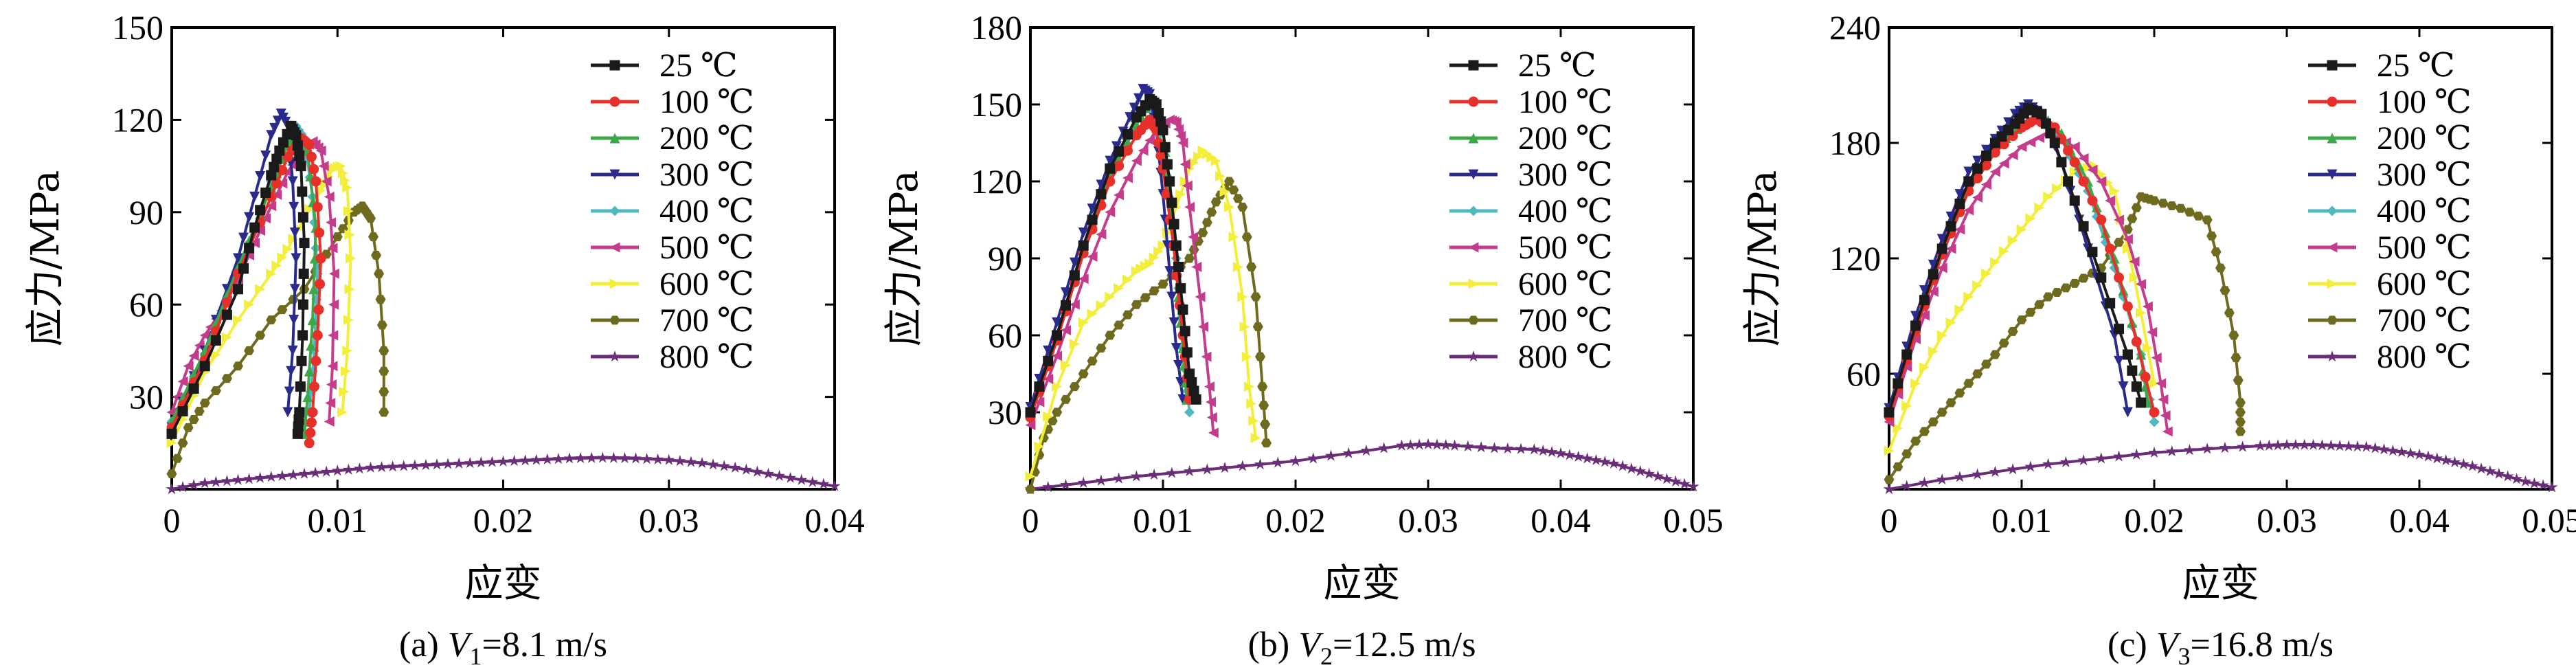 The width and height of the screenshot is (2576, 672). I want to click on legend-label-c: 500 ℃, so click(2424, 247).